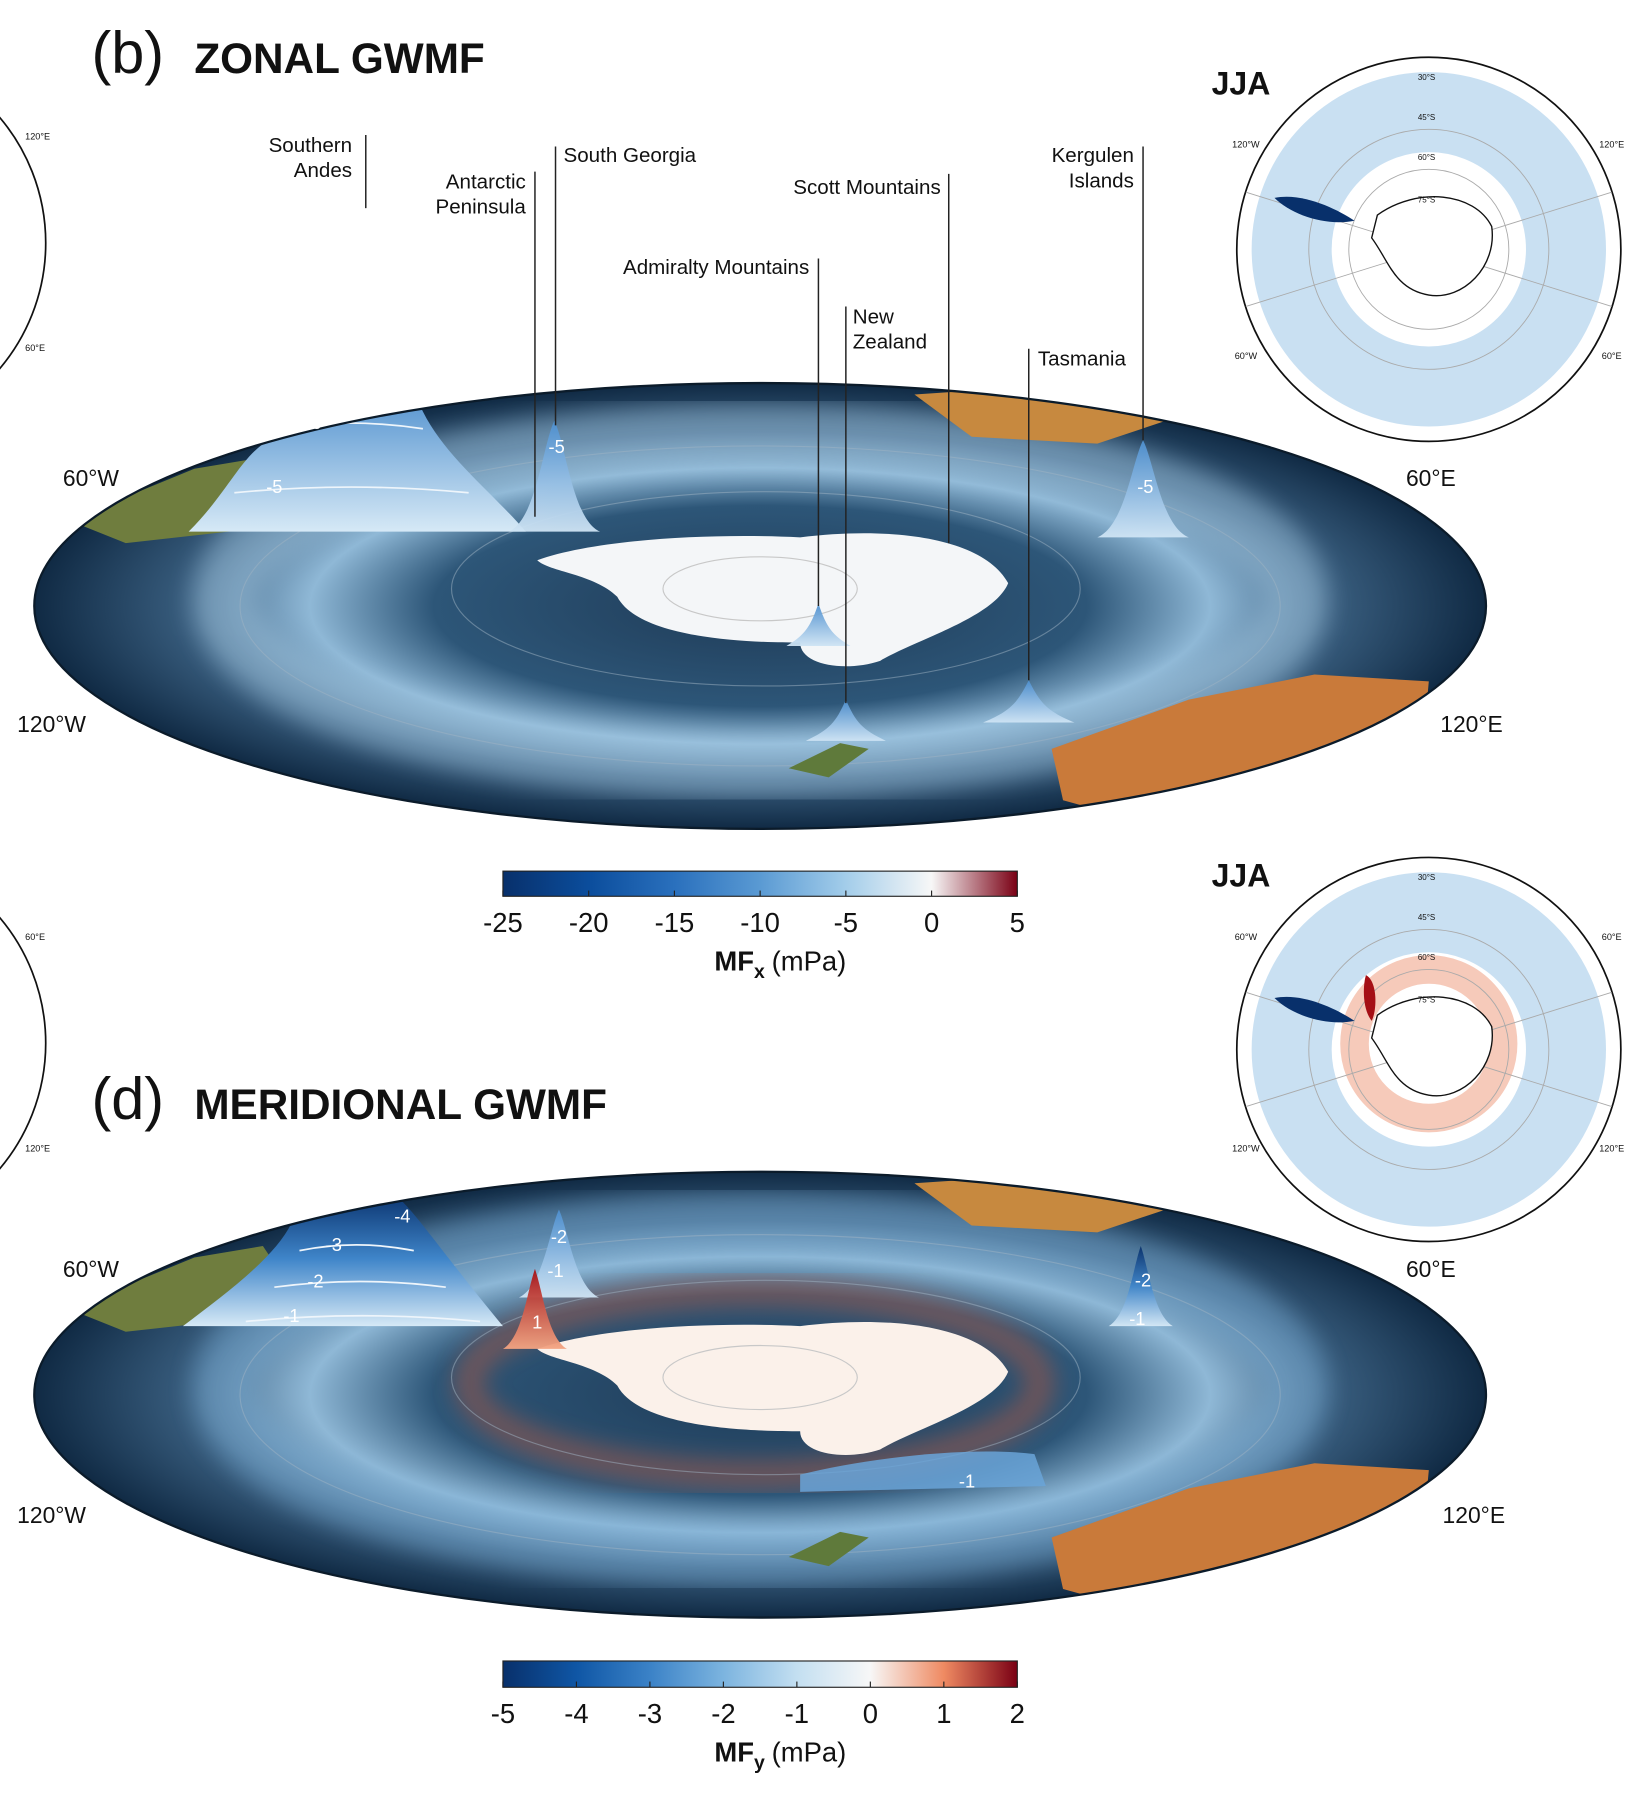 The height and width of the screenshot is (1796, 1646). I want to click on annotation: South Georgia, so click(630, 155).